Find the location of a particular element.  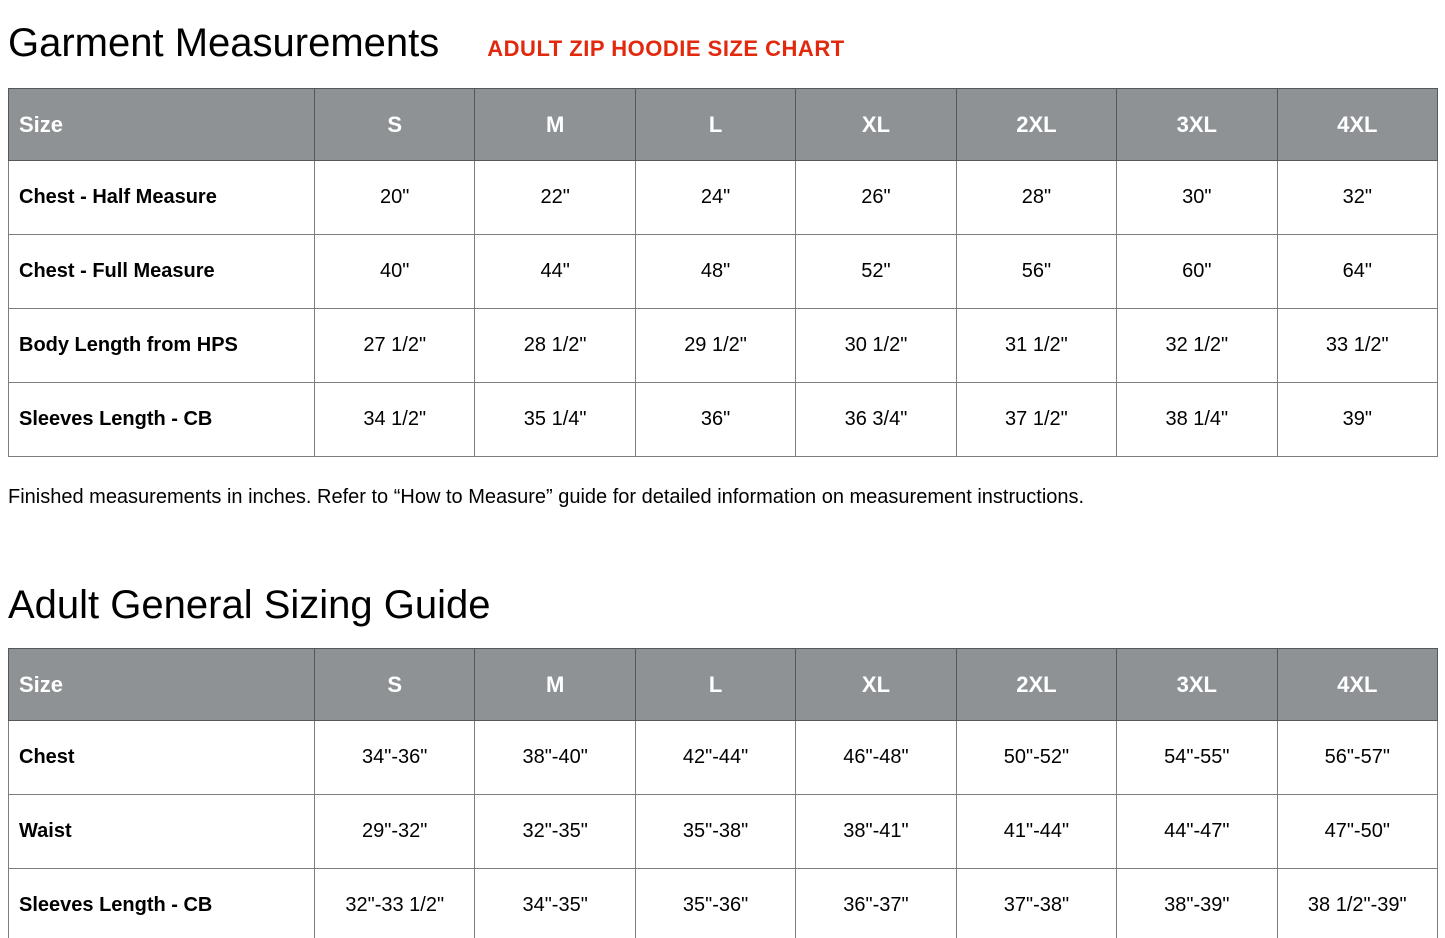

value-cell: 34"-35" is located at coordinates (555, 903).